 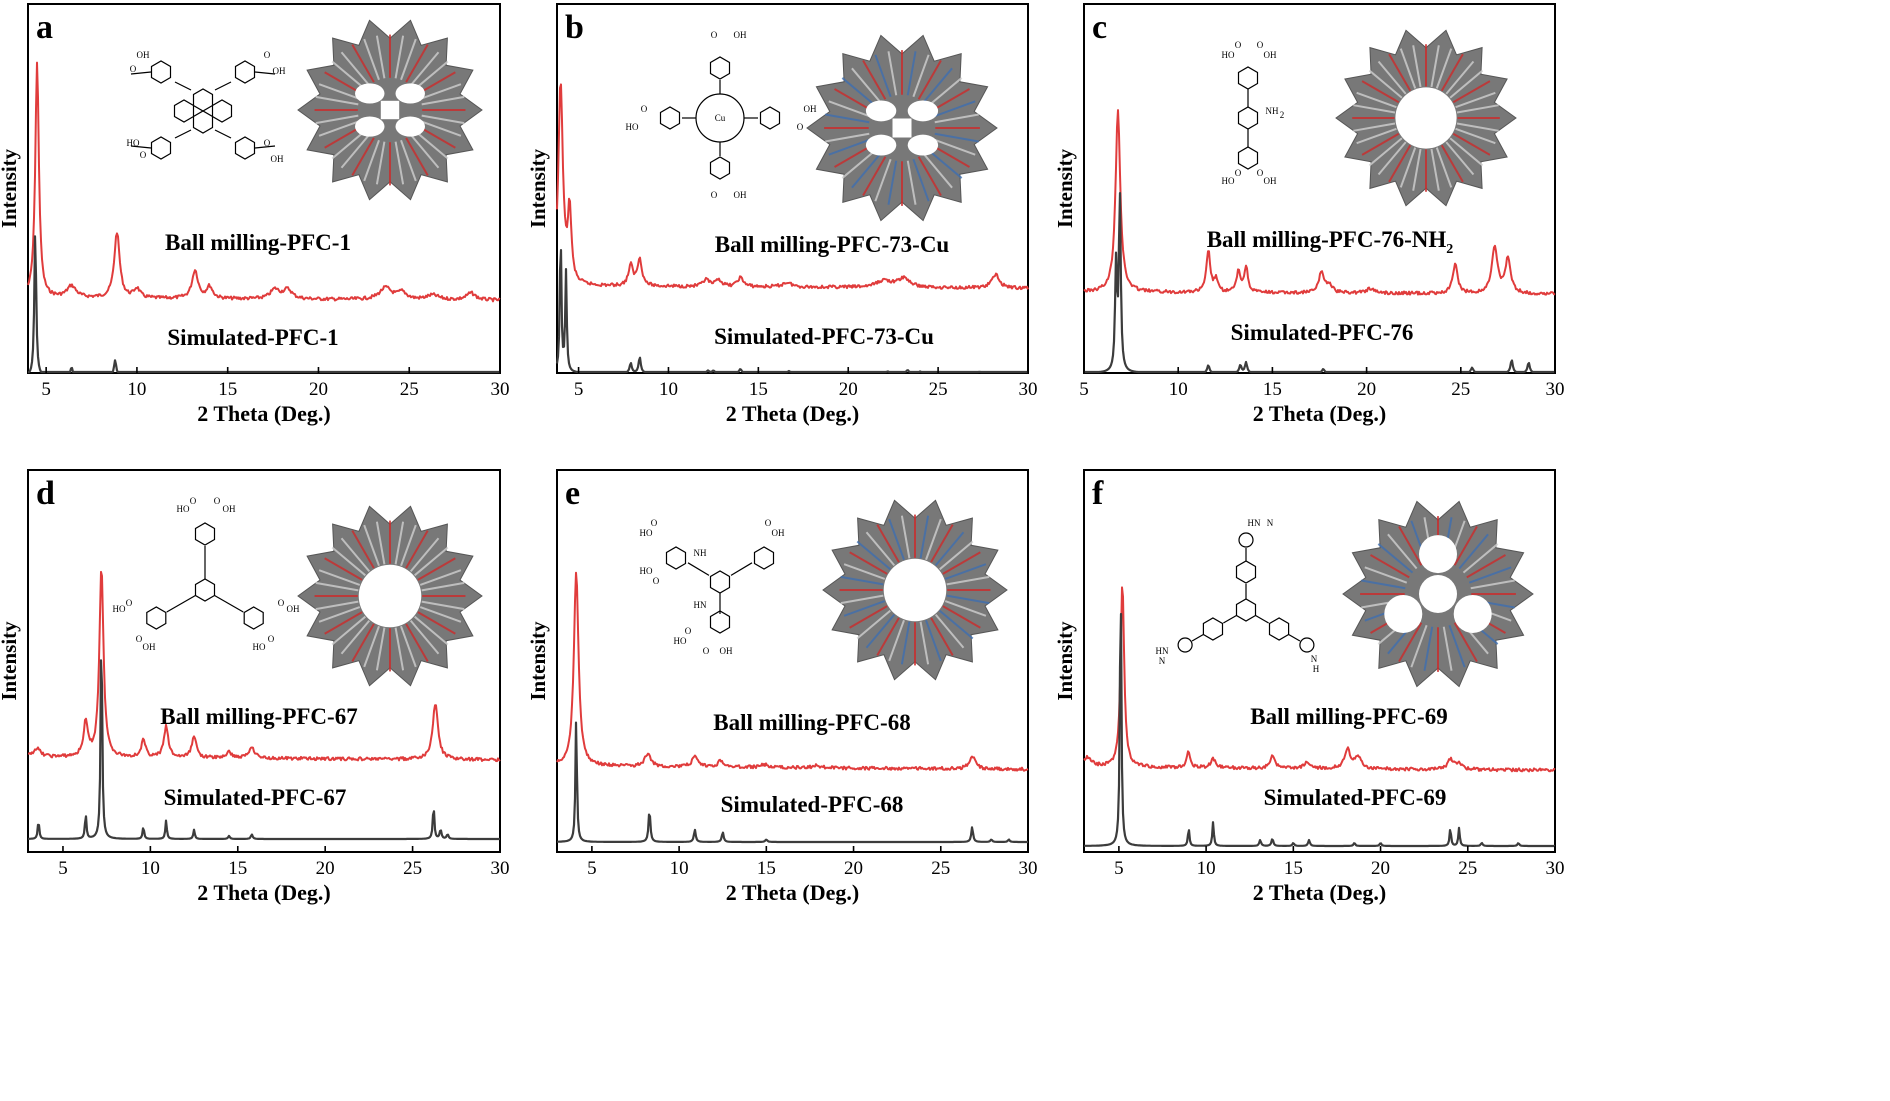 What do you see at coordinates (572, 493) in the screenshot?
I see `panel-letter: e` at bounding box center [572, 493].